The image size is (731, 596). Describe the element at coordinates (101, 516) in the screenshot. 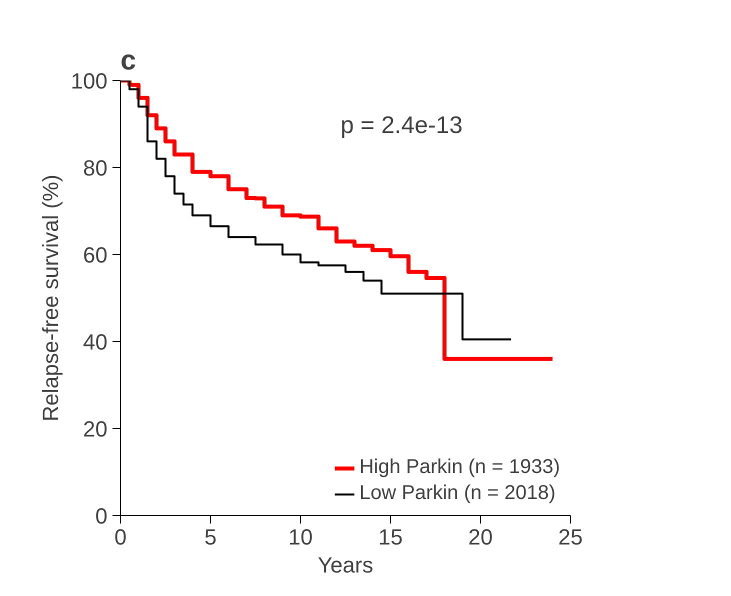

I see `y-tick-label: 0` at that location.